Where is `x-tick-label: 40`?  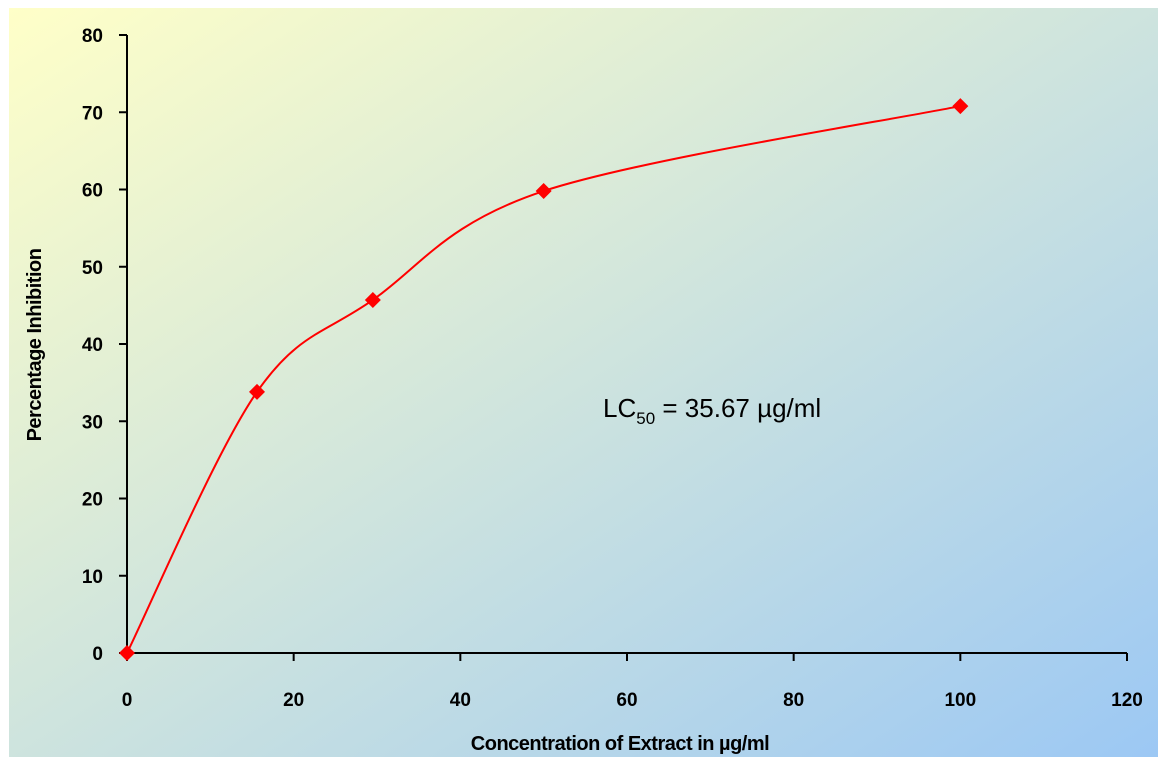
x-tick-label: 40 is located at coordinates (460, 700).